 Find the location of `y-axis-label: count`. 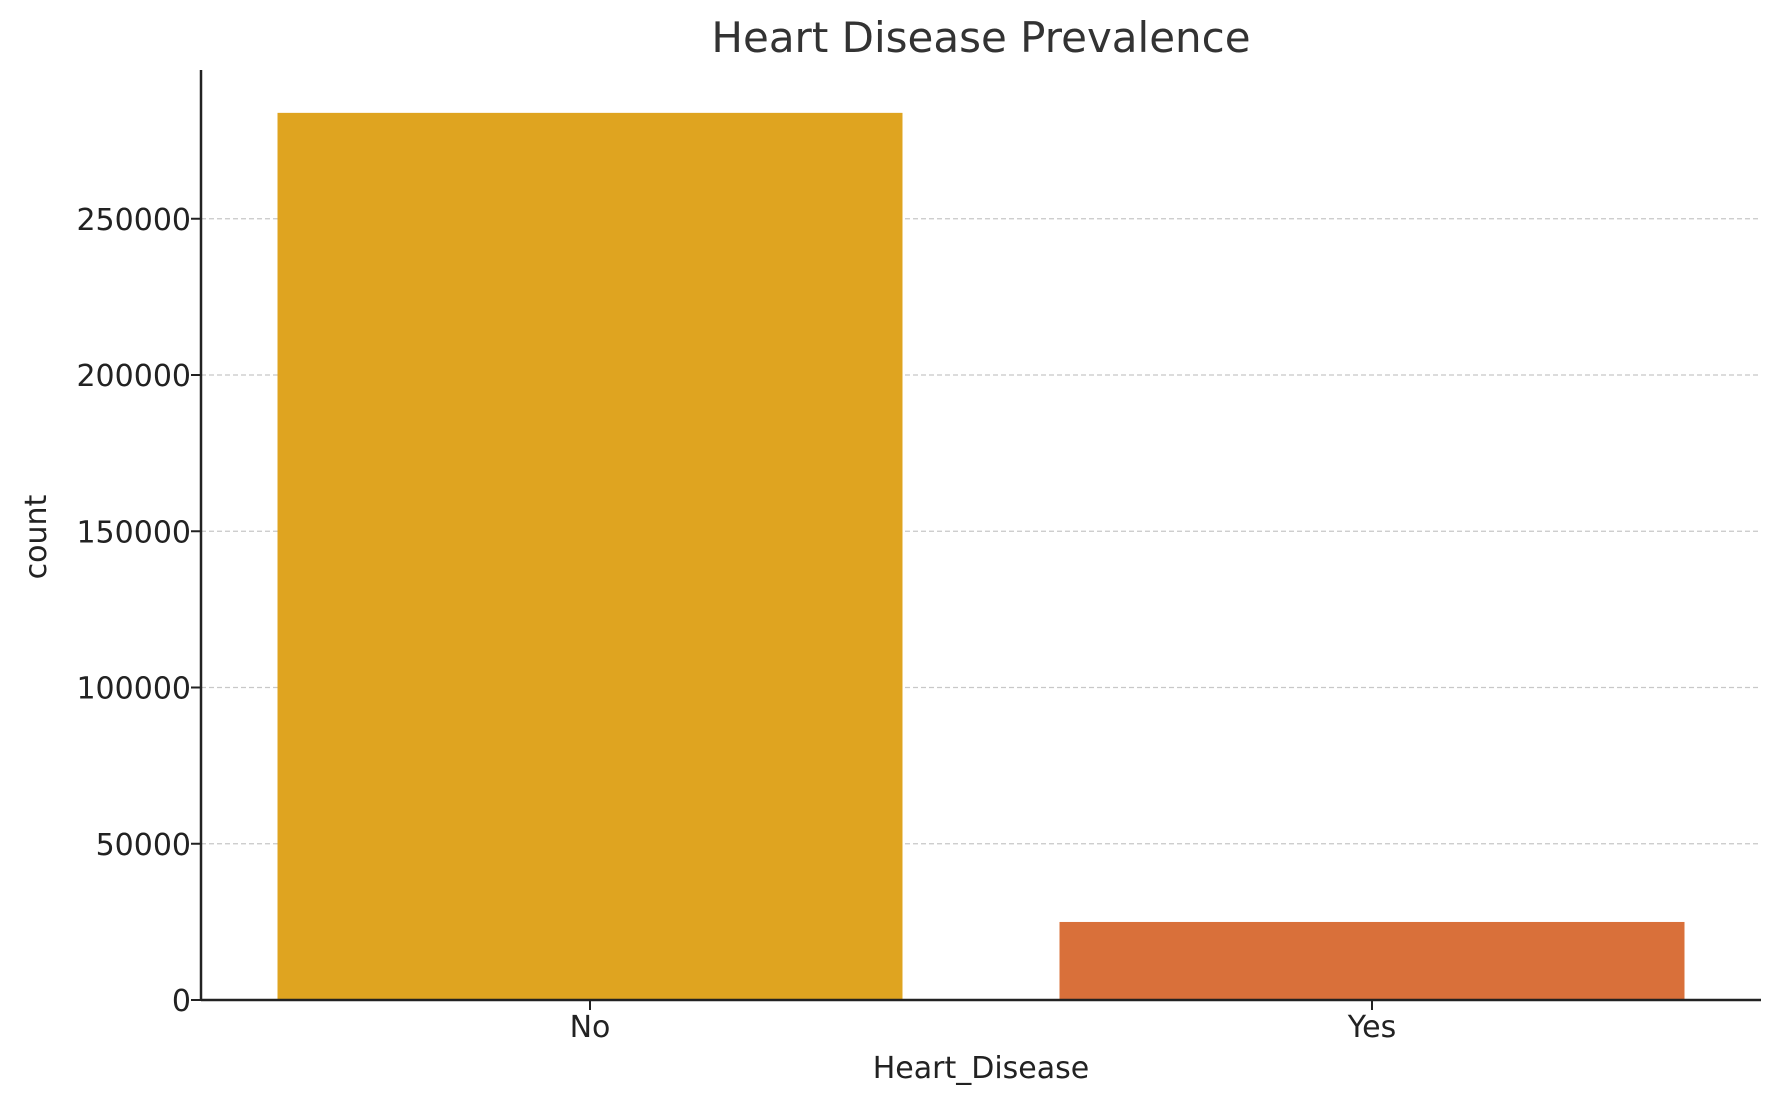

y-axis-label: count is located at coordinates (36, 536).